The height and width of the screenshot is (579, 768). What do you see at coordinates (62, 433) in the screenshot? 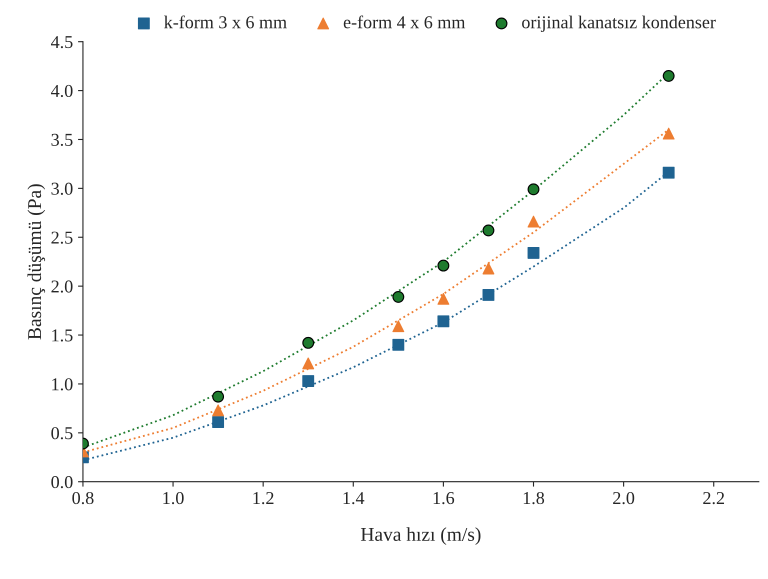
I see `y-tick-label: 0.5` at bounding box center [62, 433].